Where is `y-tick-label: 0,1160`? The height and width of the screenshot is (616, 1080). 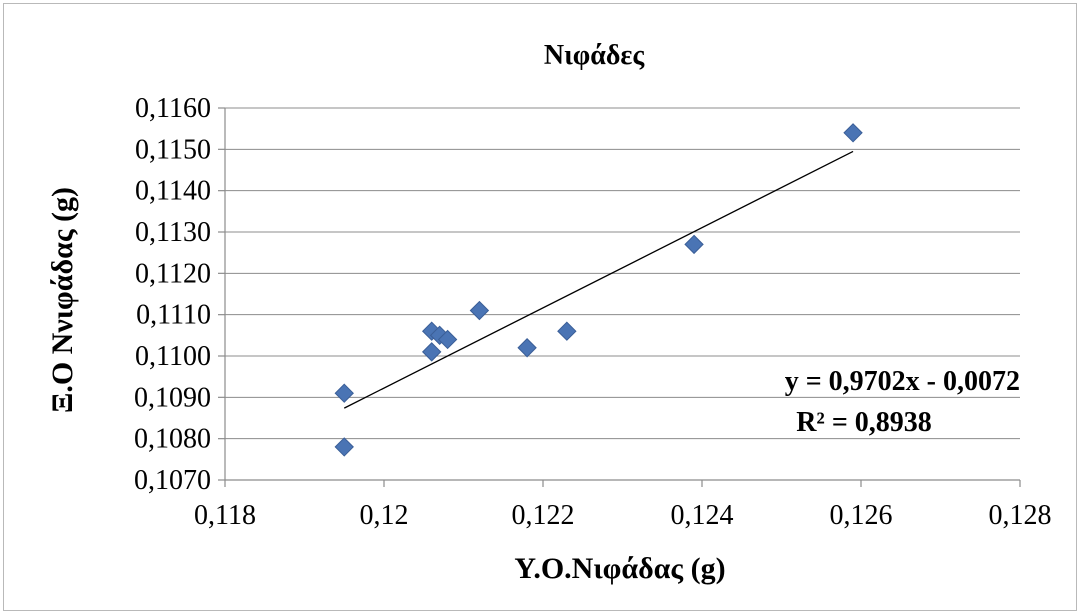
y-tick-label: 0,1160 is located at coordinates (173, 108).